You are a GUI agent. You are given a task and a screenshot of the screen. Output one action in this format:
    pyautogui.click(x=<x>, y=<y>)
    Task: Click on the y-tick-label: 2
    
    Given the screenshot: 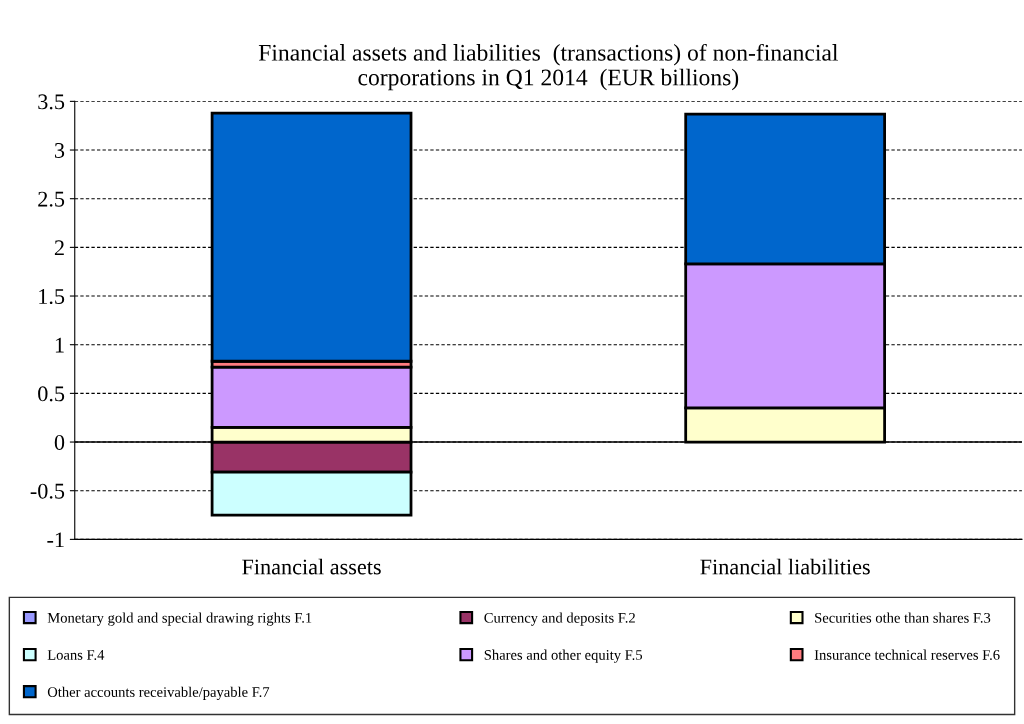 What is the action you would take?
    pyautogui.click(x=59, y=248)
    